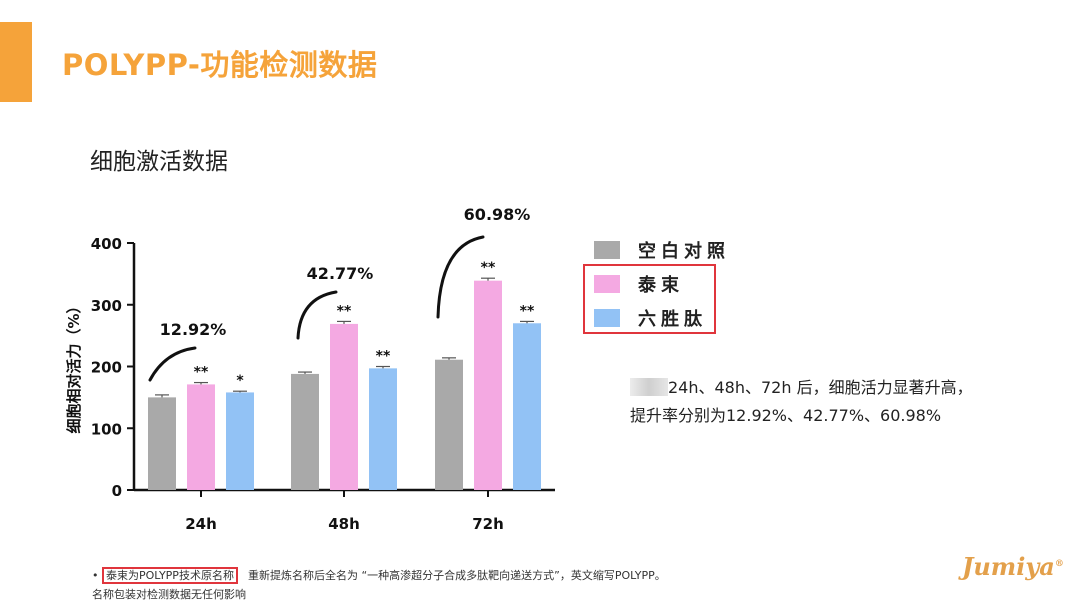 The width and height of the screenshot is (1080, 604). I want to click on legend-label-taishu: 泰束, so click(661, 285).